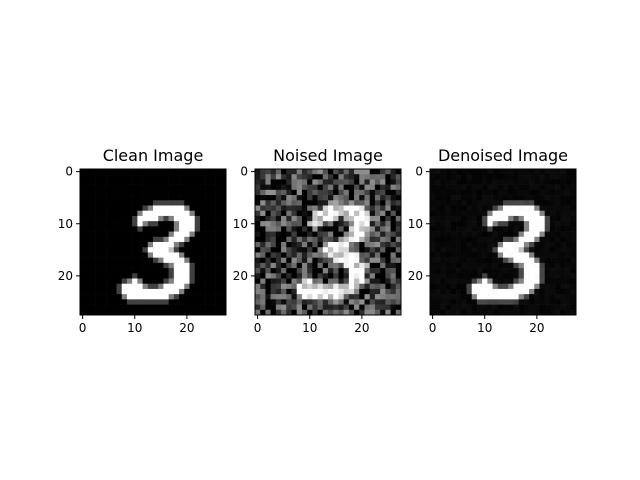  I want to click on panel-title-denoised: Denoised Image, so click(503, 155).